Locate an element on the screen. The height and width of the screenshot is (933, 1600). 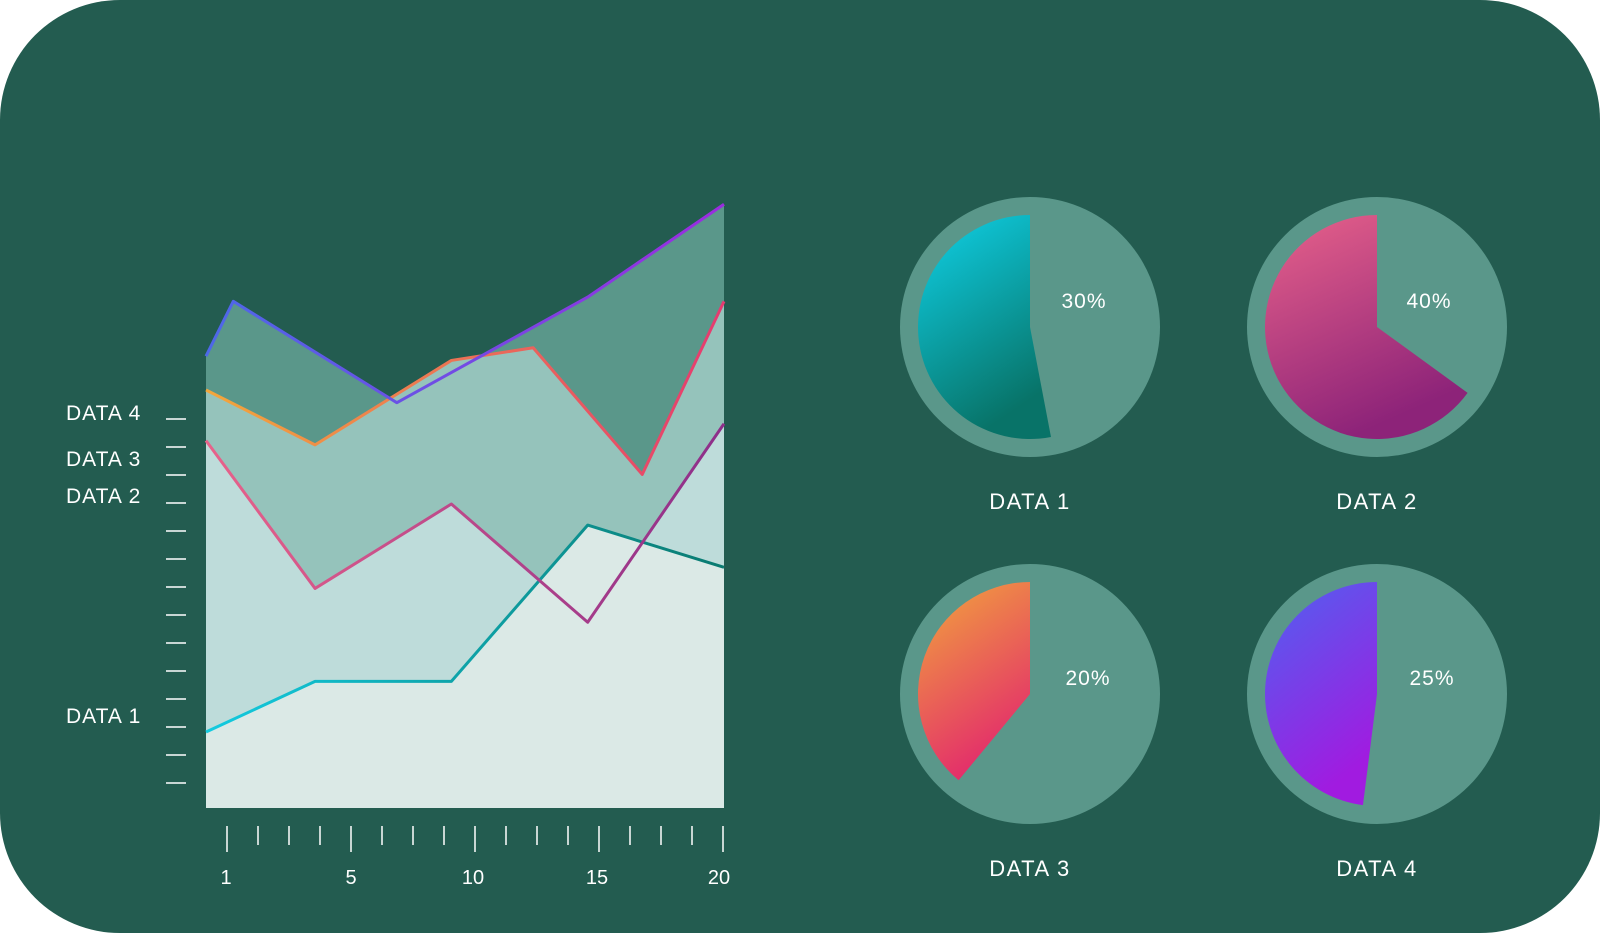
pie-percent-labels: 30% 40% 20% 25% is located at coordinates (1257, 490).